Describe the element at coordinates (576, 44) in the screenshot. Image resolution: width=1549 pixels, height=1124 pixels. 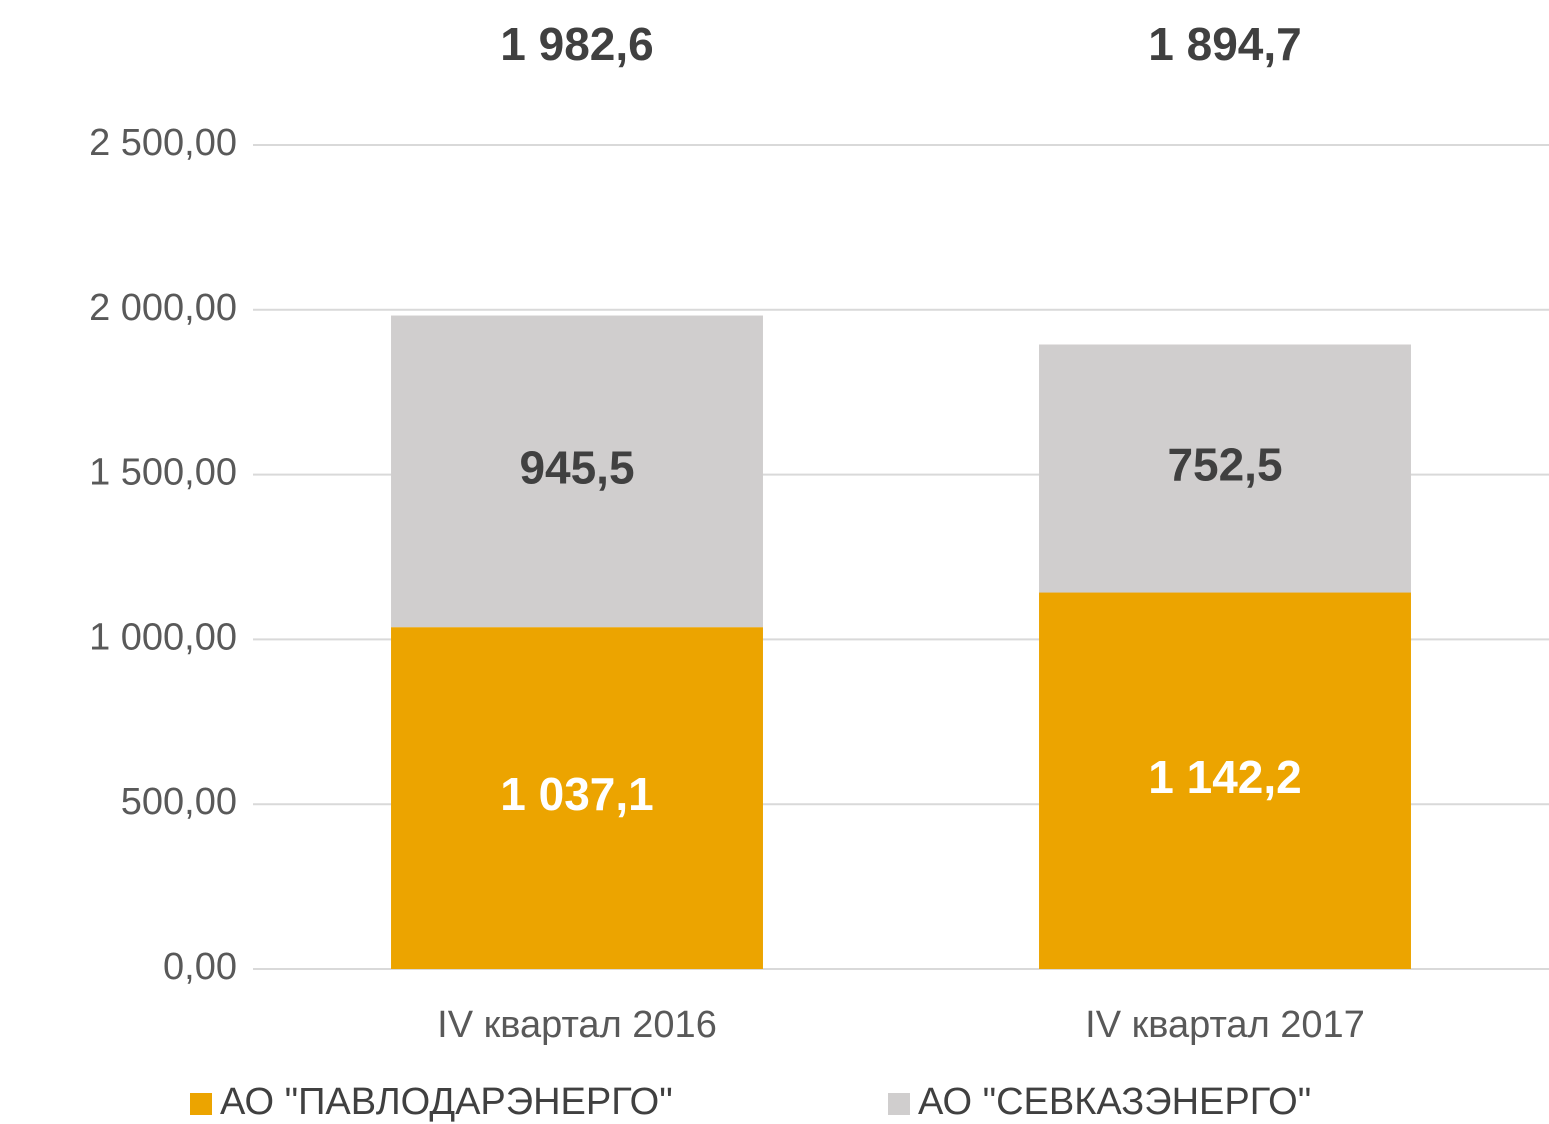
I see `total-label: 1 982,6` at that location.